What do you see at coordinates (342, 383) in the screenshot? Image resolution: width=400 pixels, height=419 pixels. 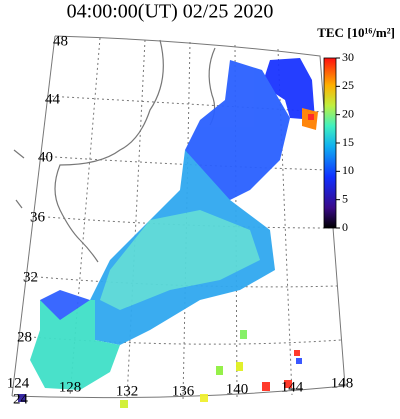 I see `lon-label: 148` at bounding box center [342, 383].